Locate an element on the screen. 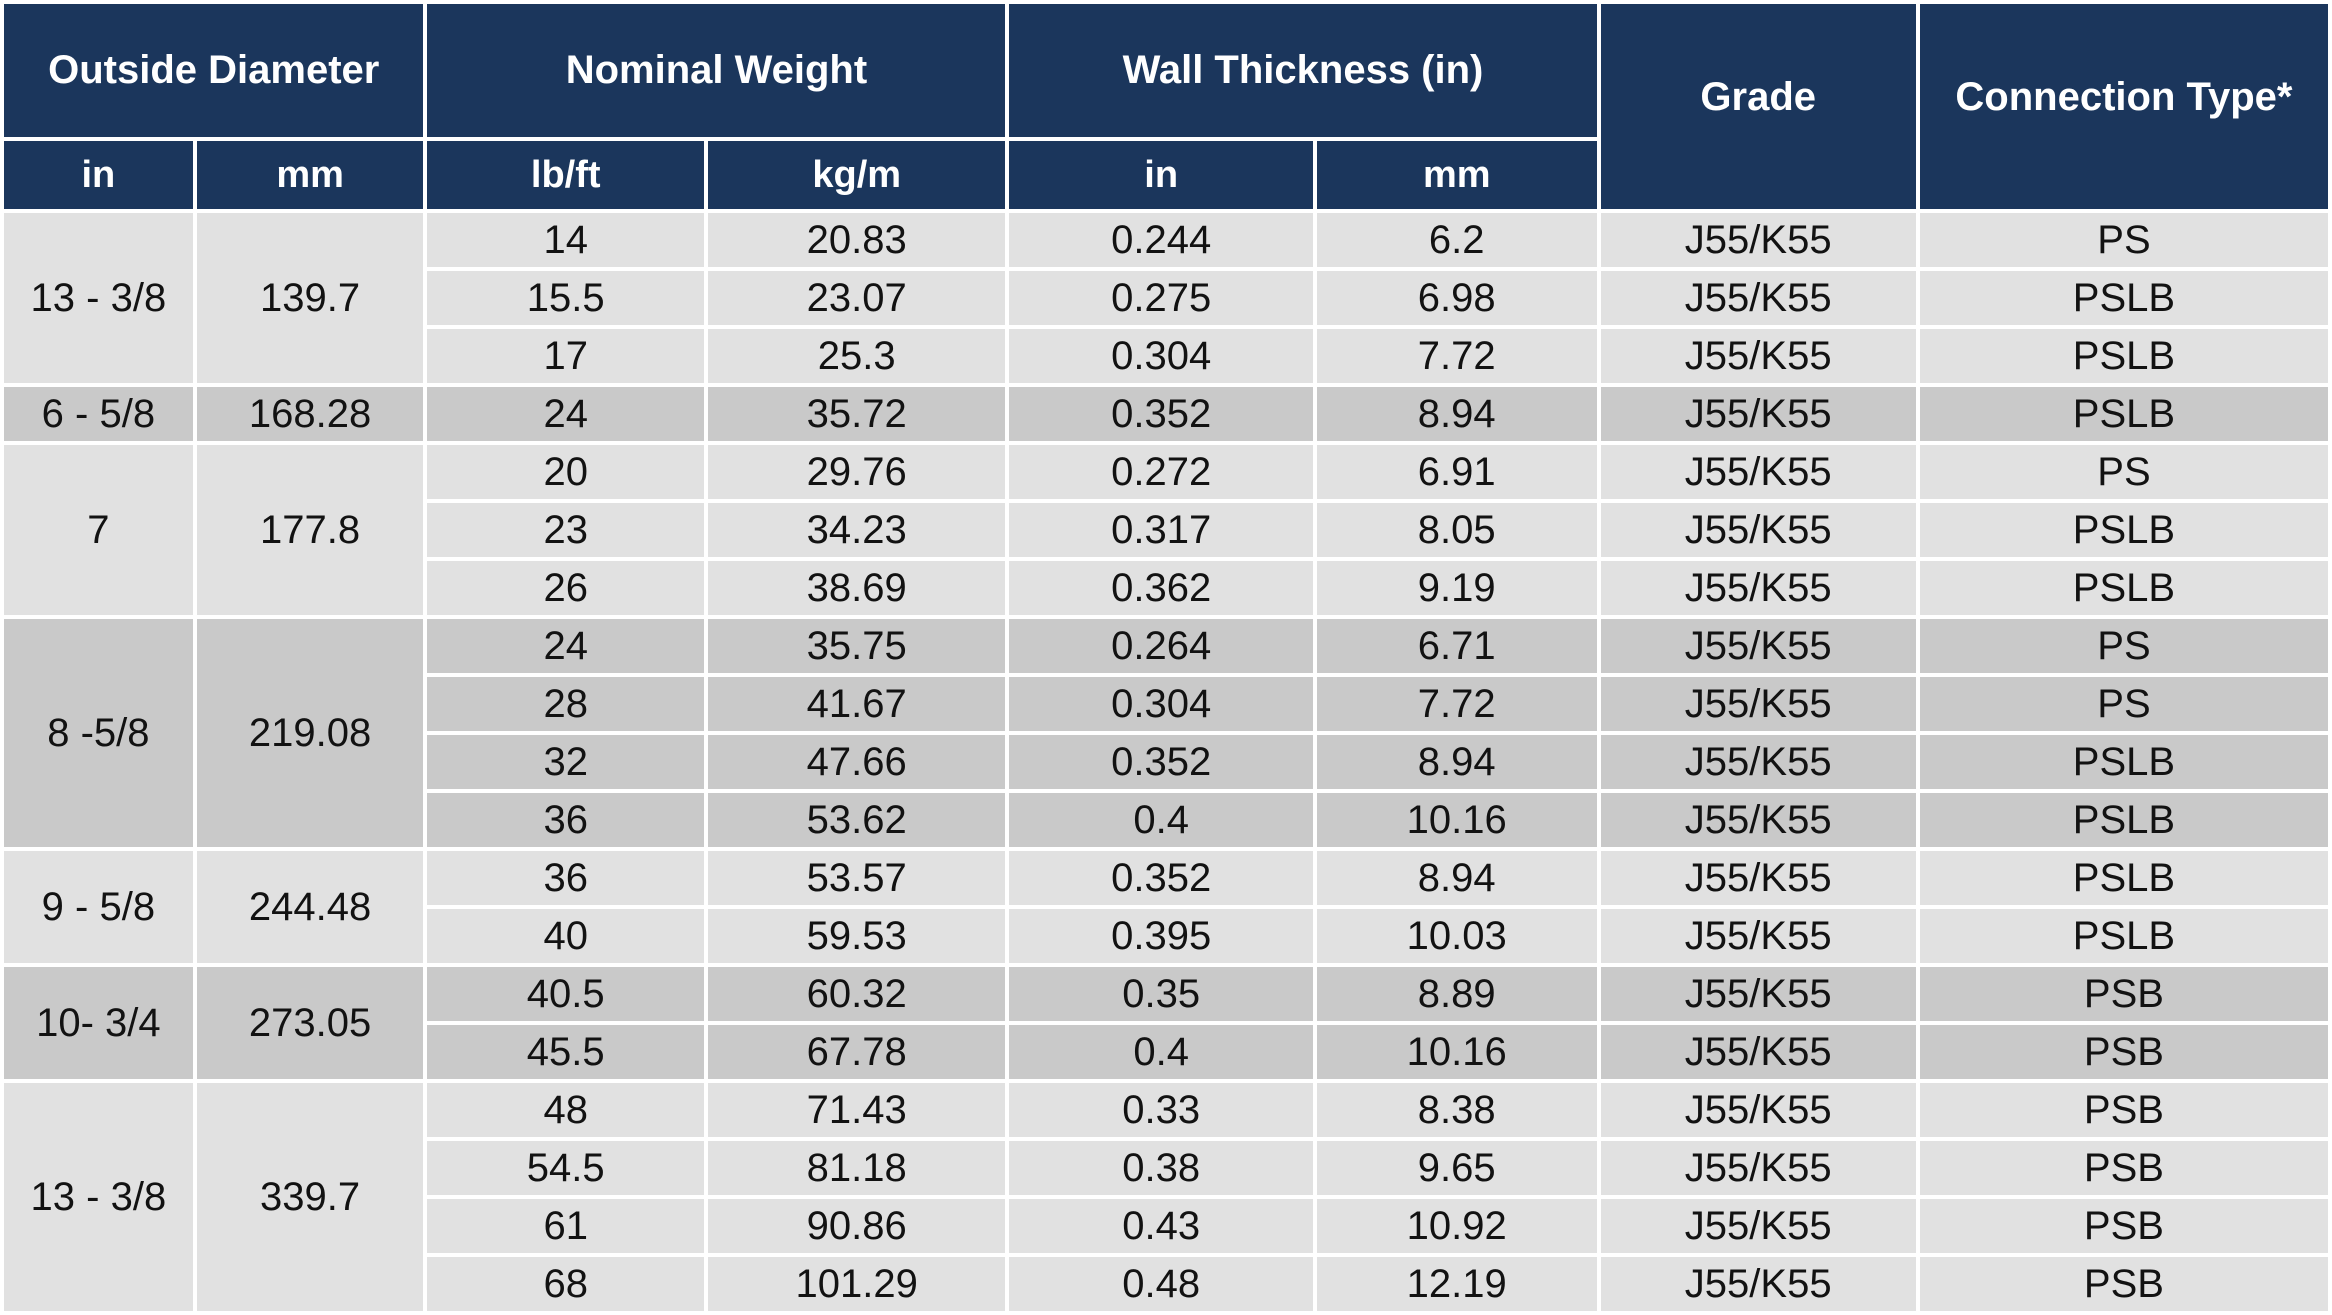  wall-mm-cell: 10.92 is located at coordinates (1456, 1226).